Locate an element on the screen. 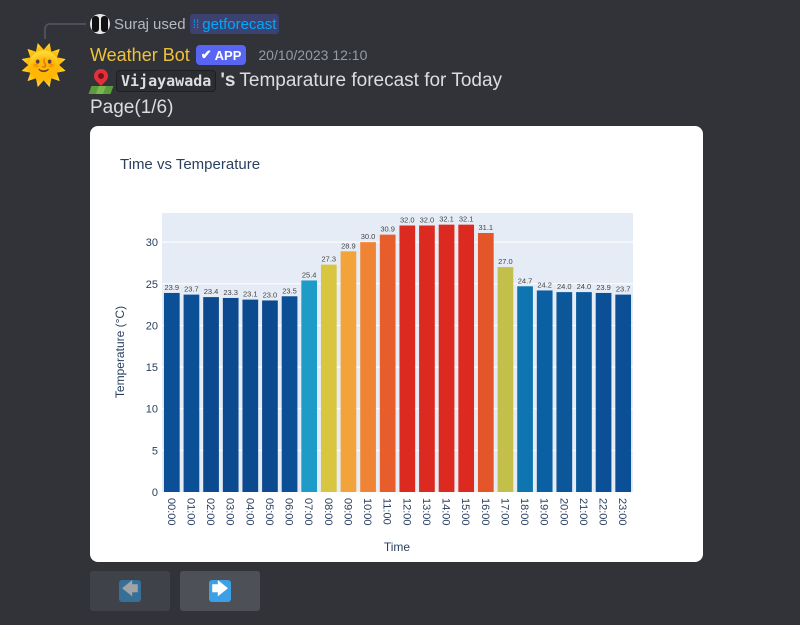  x-tick-label: 17:00 is located at coordinates (504, 512).